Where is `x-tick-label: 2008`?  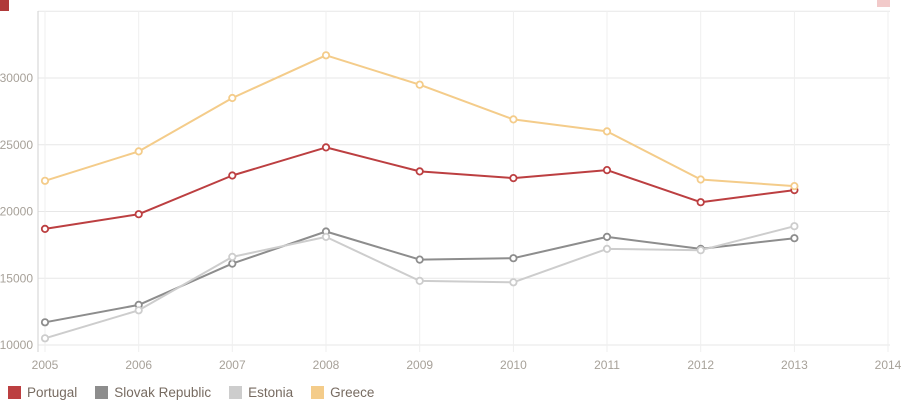 x-tick-label: 2008 is located at coordinates (326, 365).